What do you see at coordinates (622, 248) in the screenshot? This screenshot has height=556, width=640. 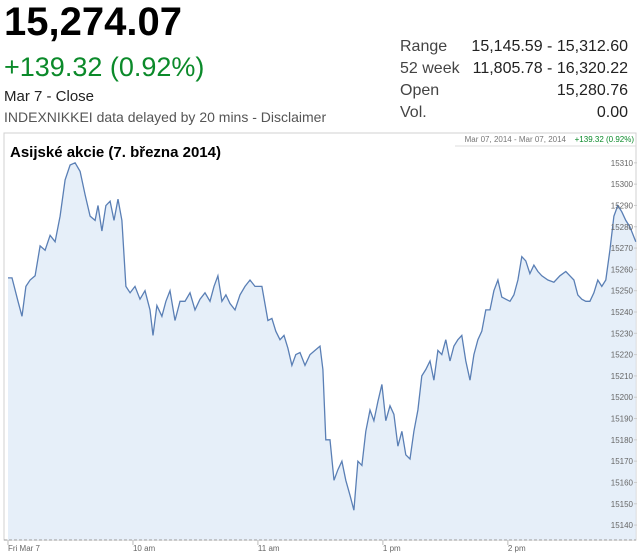 I see `y-tick-label: 15270` at bounding box center [622, 248].